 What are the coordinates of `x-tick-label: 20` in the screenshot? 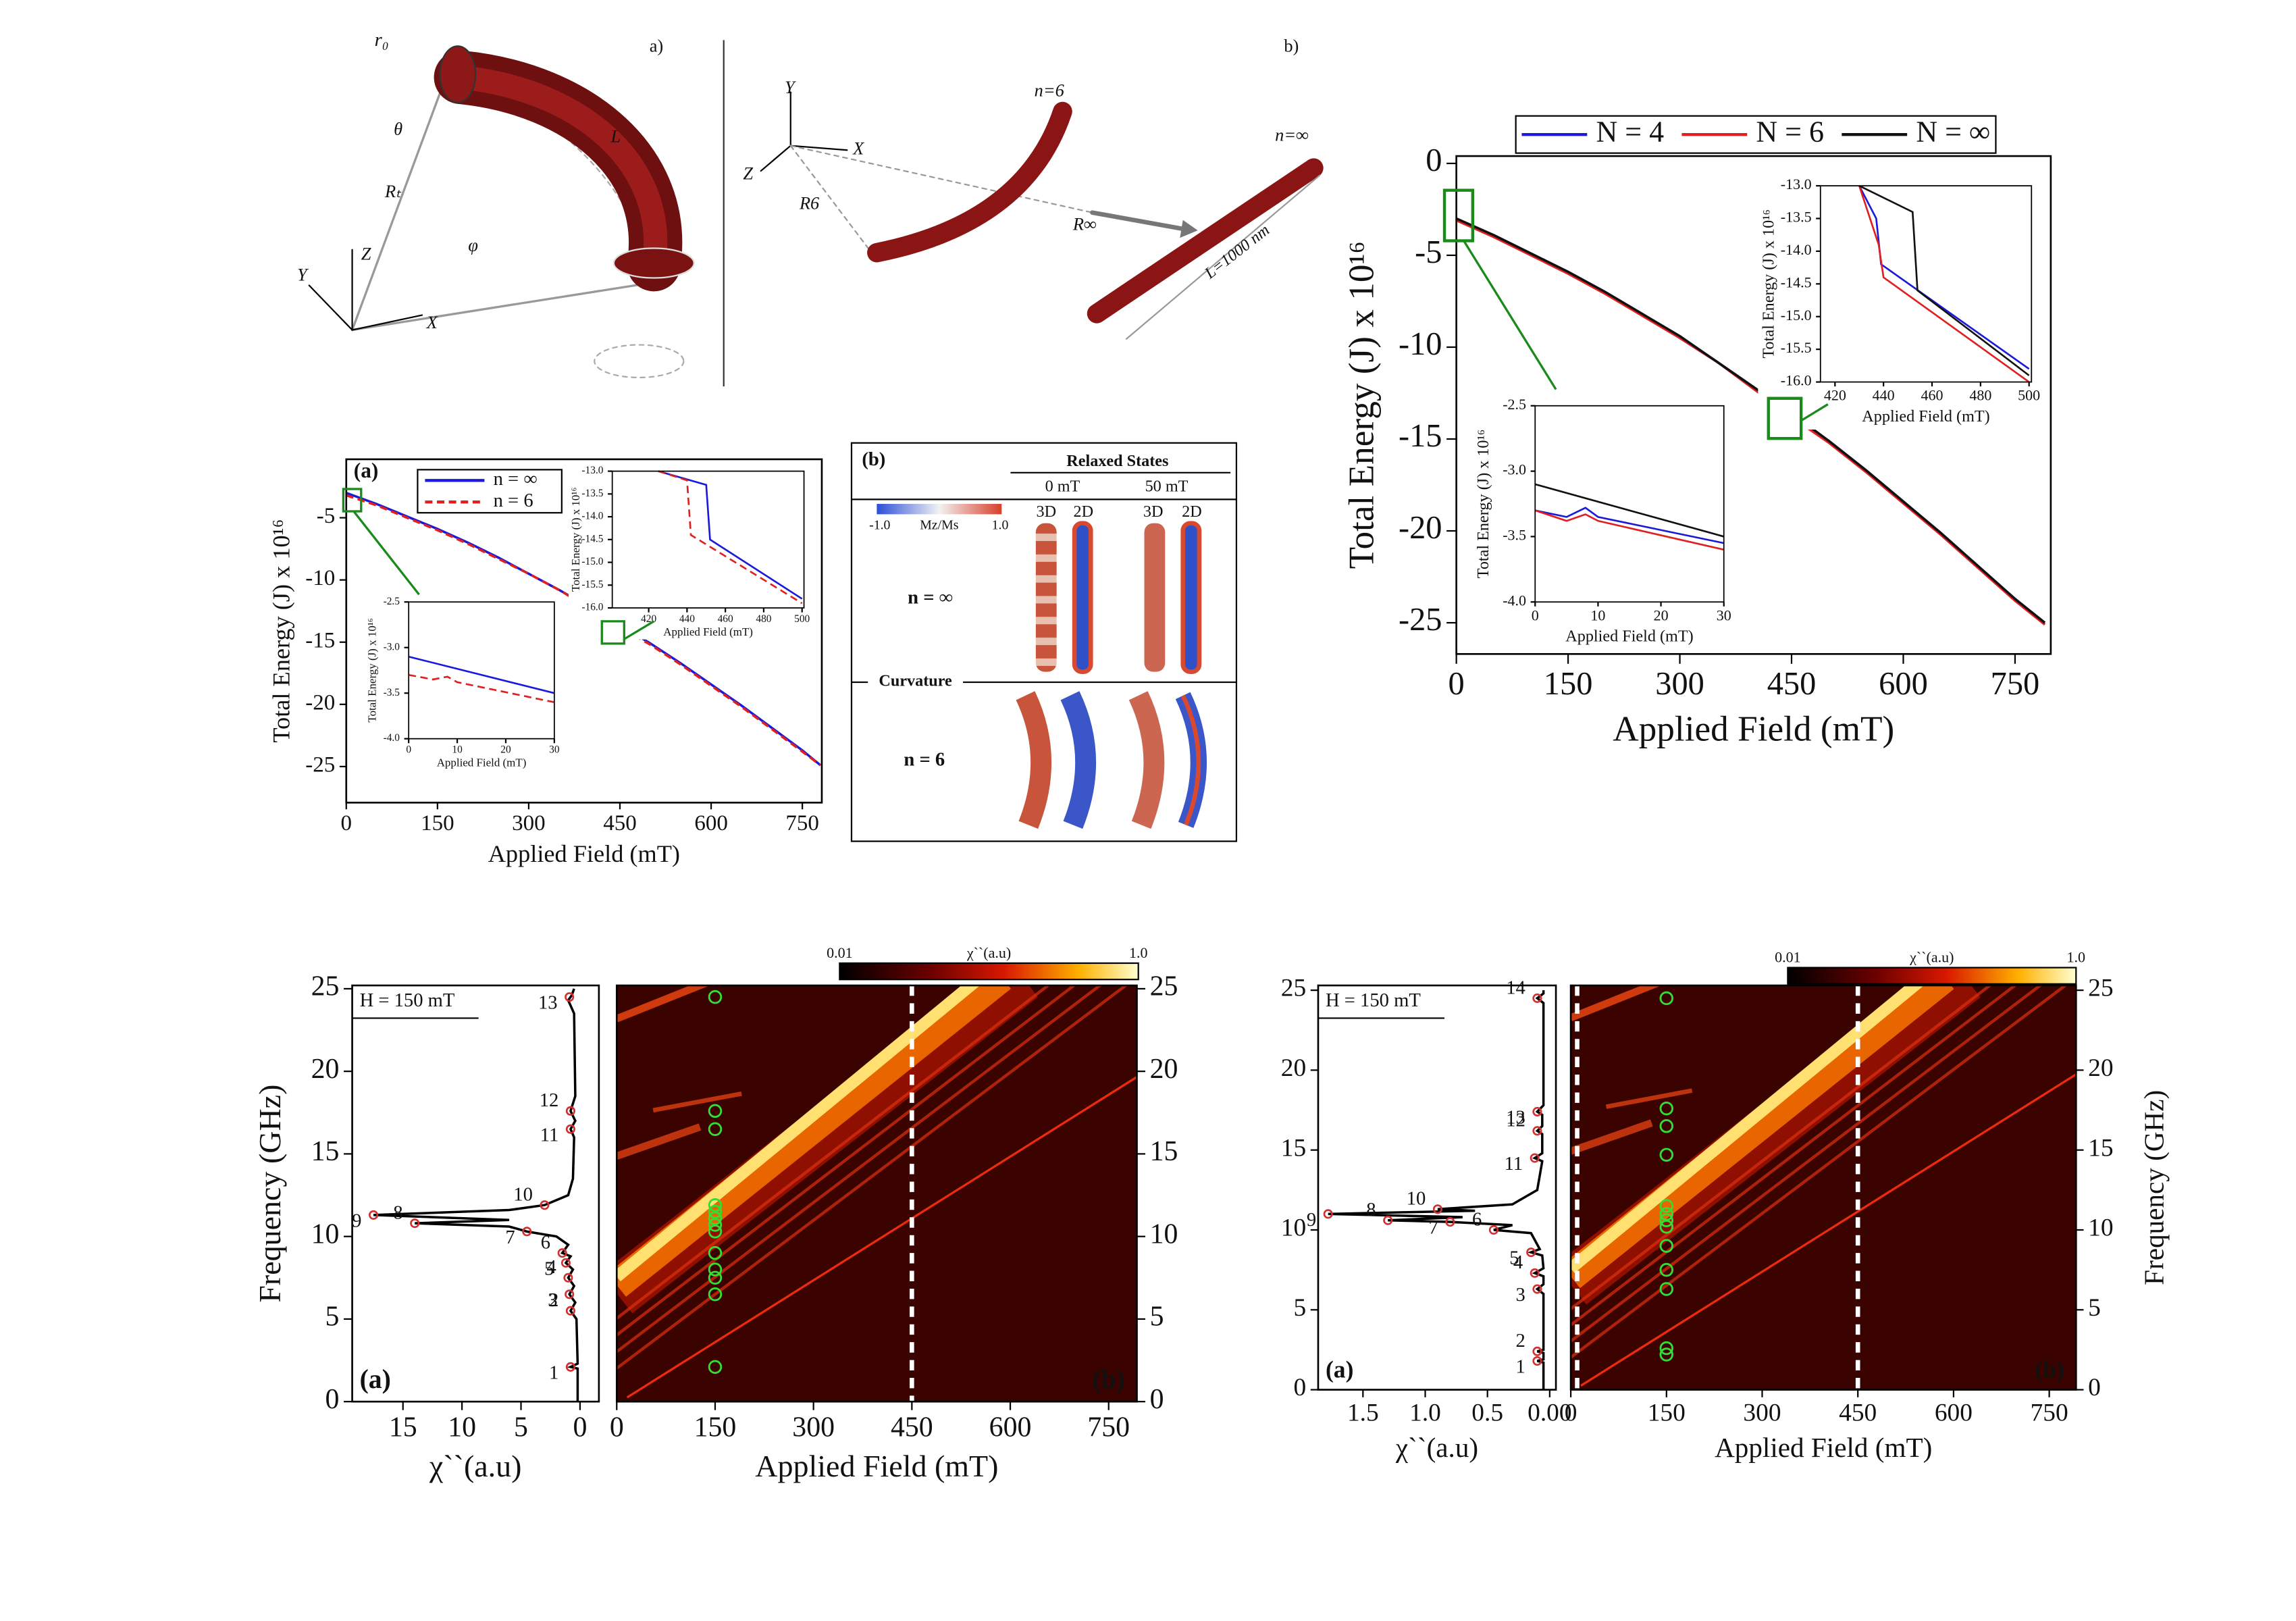 It's located at (1661, 615).